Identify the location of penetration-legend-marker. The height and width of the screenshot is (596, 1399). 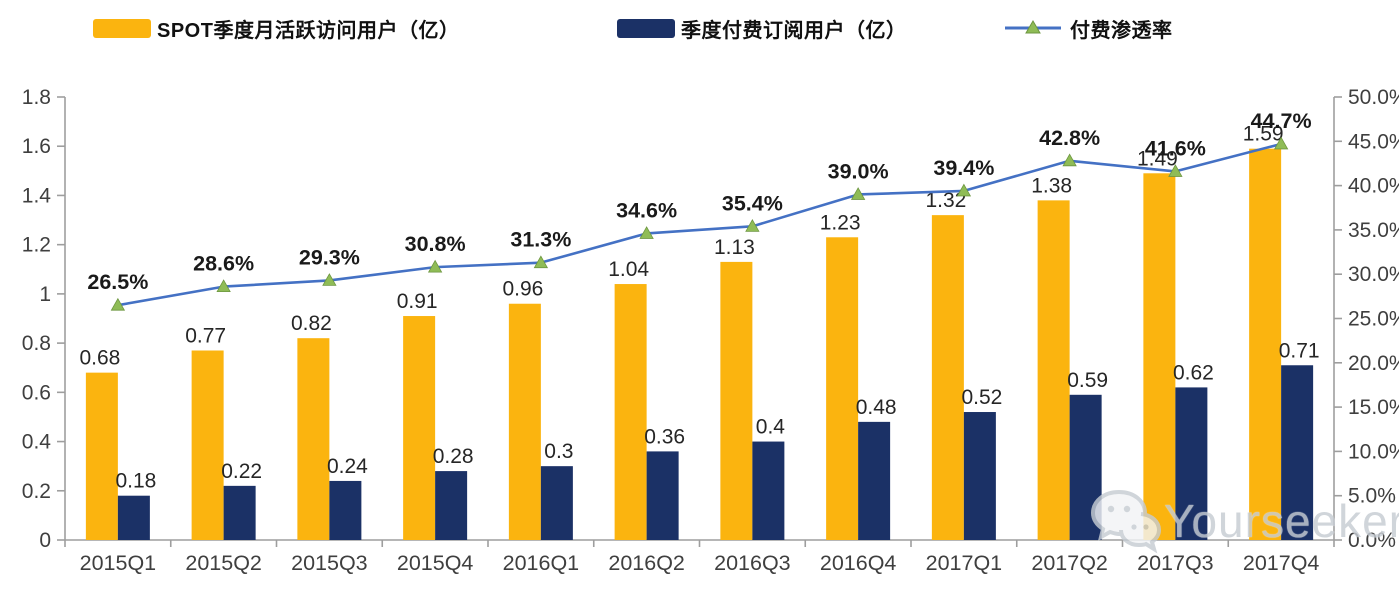
(1033, 28).